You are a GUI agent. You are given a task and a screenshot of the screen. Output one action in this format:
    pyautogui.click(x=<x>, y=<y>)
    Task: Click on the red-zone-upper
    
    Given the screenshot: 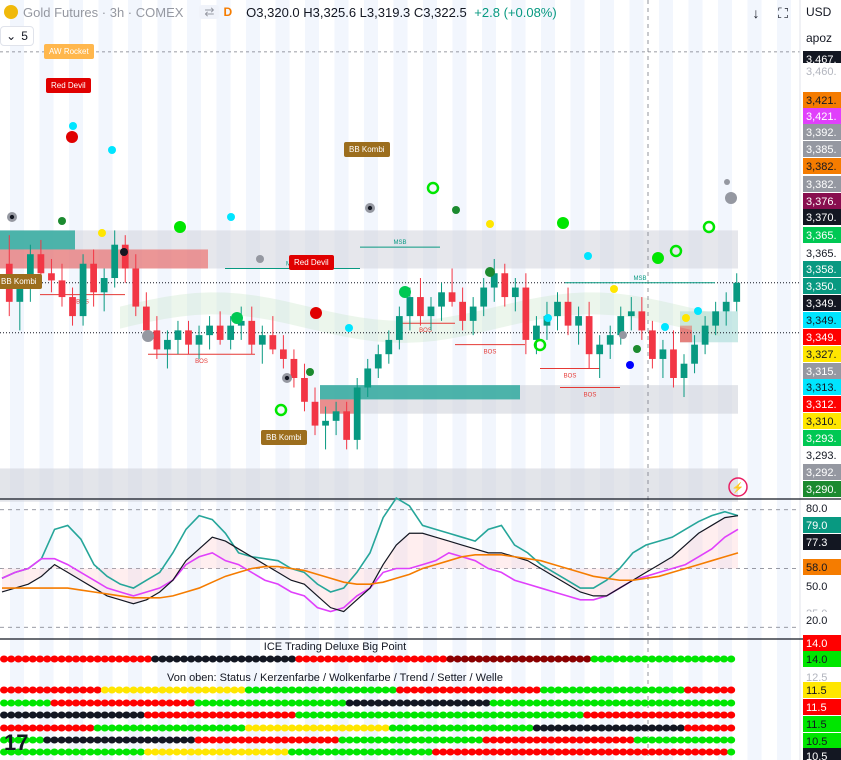 What is the action you would take?
    pyautogui.click(x=104, y=259)
    